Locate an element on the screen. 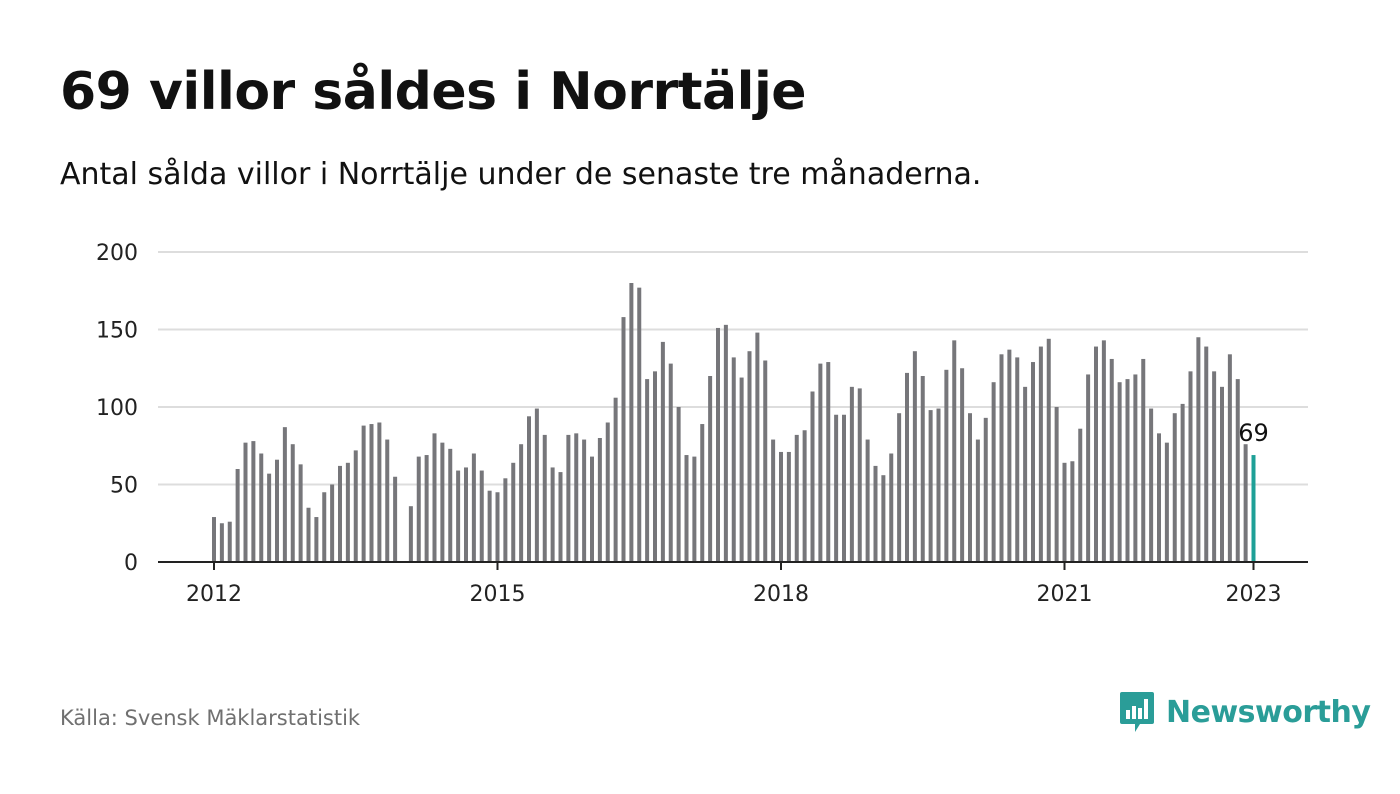 The image size is (1400, 794). y-tick-label: 200 is located at coordinates (117, 253).